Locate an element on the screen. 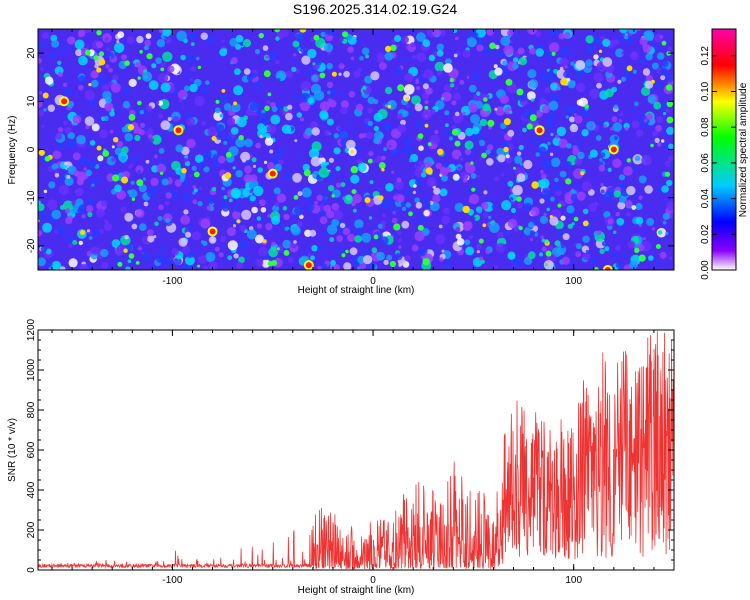 The image size is (750, 600). heatmap-y-tick-label: -20 is located at coordinates (31, 245).